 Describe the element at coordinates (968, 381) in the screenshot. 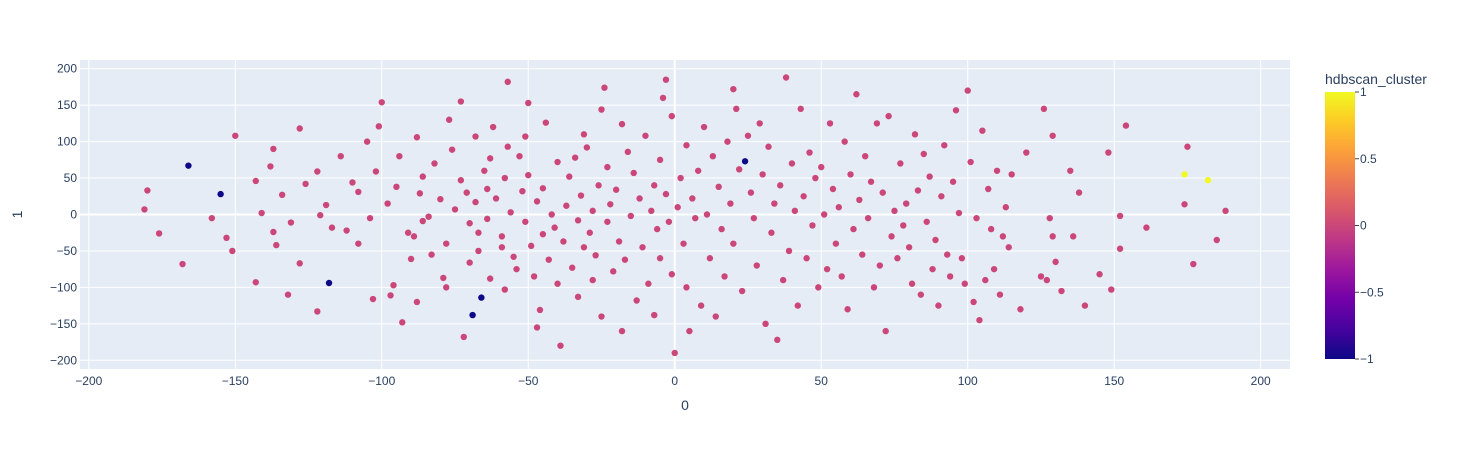

I see `x-tick-label: 100` at that location.